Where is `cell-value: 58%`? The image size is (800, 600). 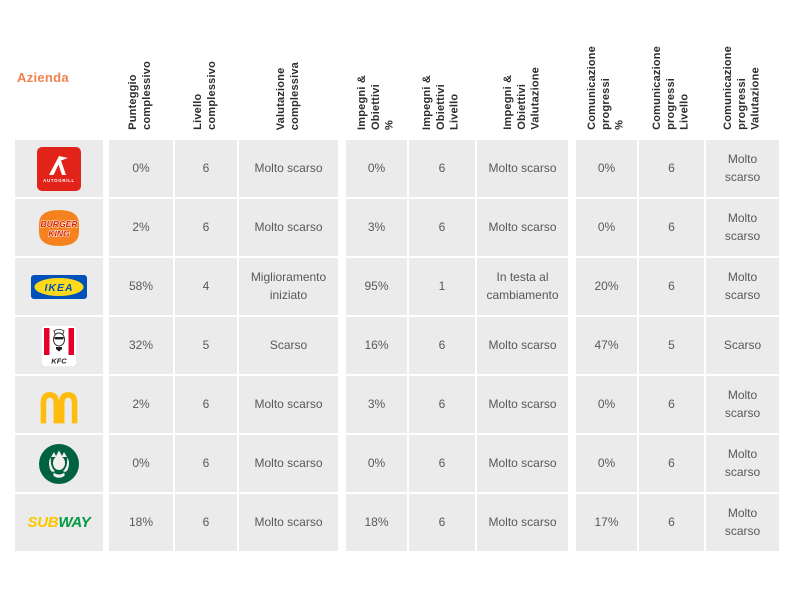
cell-value: 58% is located at coordinates (141, 286).